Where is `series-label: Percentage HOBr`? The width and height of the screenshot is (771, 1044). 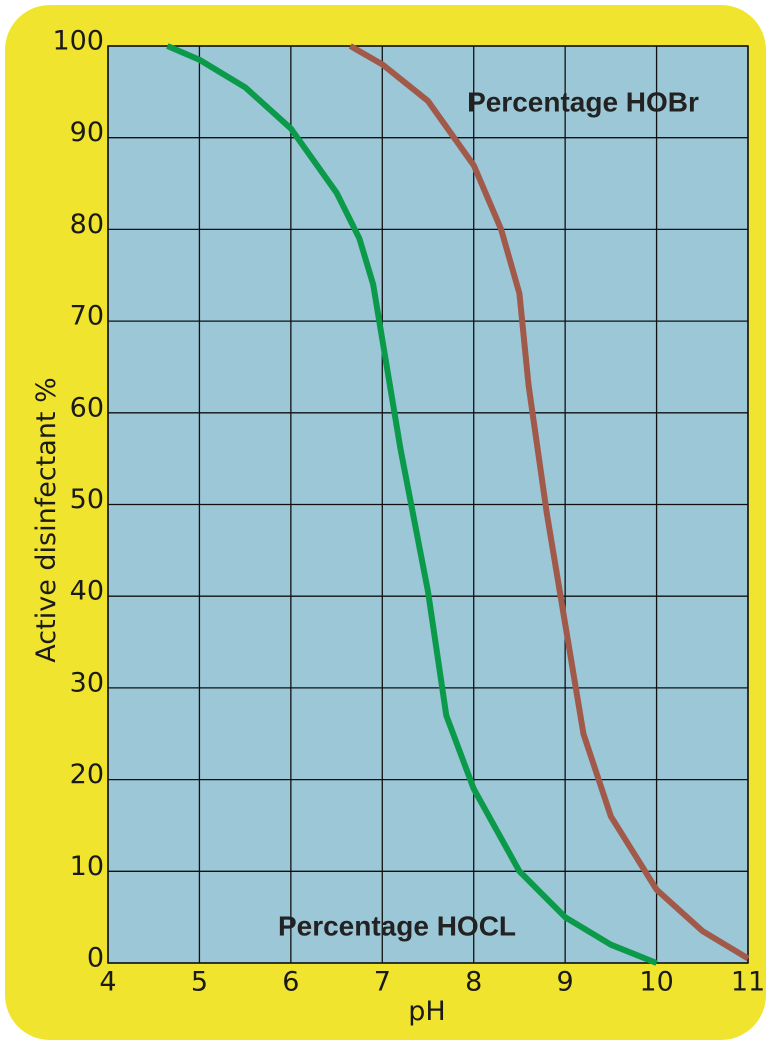 series-label: Percentage HOBr is located at coordinates (583, 101).